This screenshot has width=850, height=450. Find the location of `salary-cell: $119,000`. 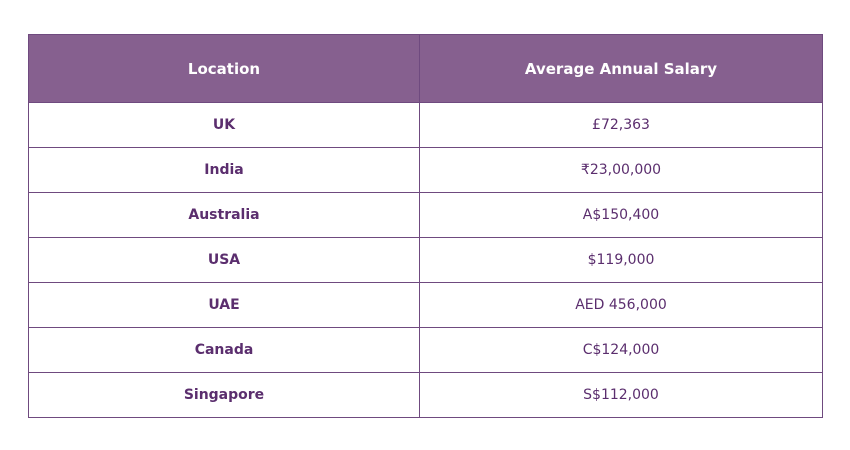

salary-cell: $119,000 is located at coordinates (621, 260).